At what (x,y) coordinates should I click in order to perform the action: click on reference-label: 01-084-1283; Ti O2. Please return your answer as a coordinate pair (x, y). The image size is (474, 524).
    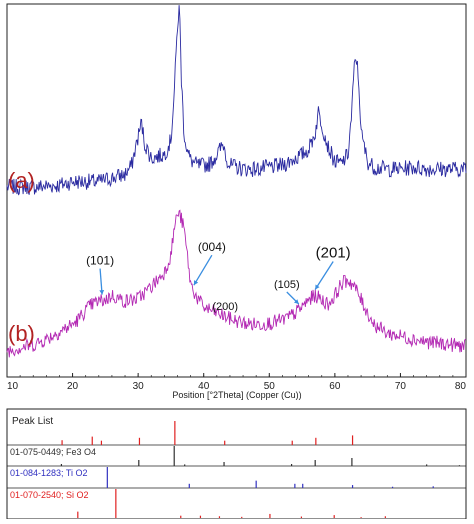
    Looking at the image, I should click on (49, 473).